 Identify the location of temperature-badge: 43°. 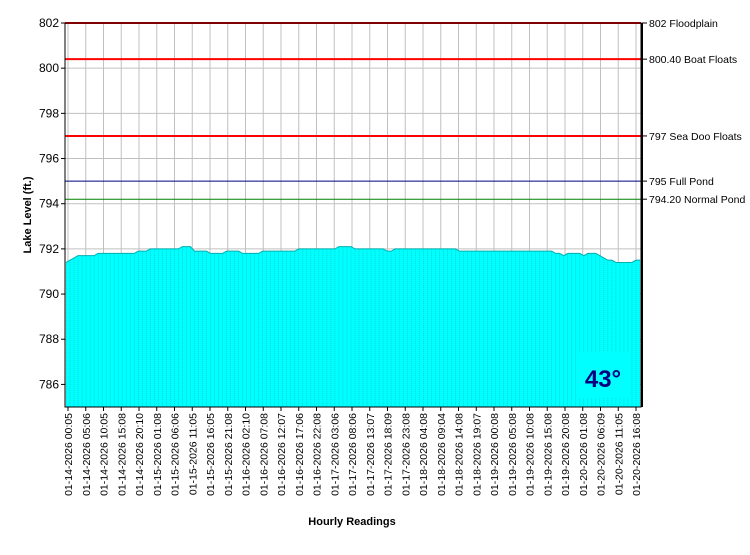
(603, 375).